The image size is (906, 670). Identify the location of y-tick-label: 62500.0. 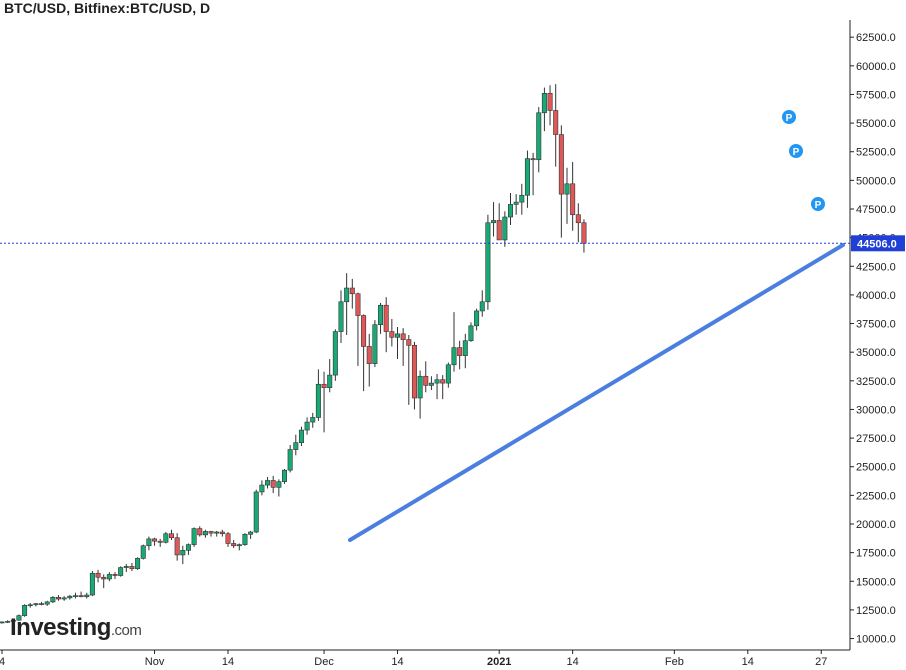
(876, 38).